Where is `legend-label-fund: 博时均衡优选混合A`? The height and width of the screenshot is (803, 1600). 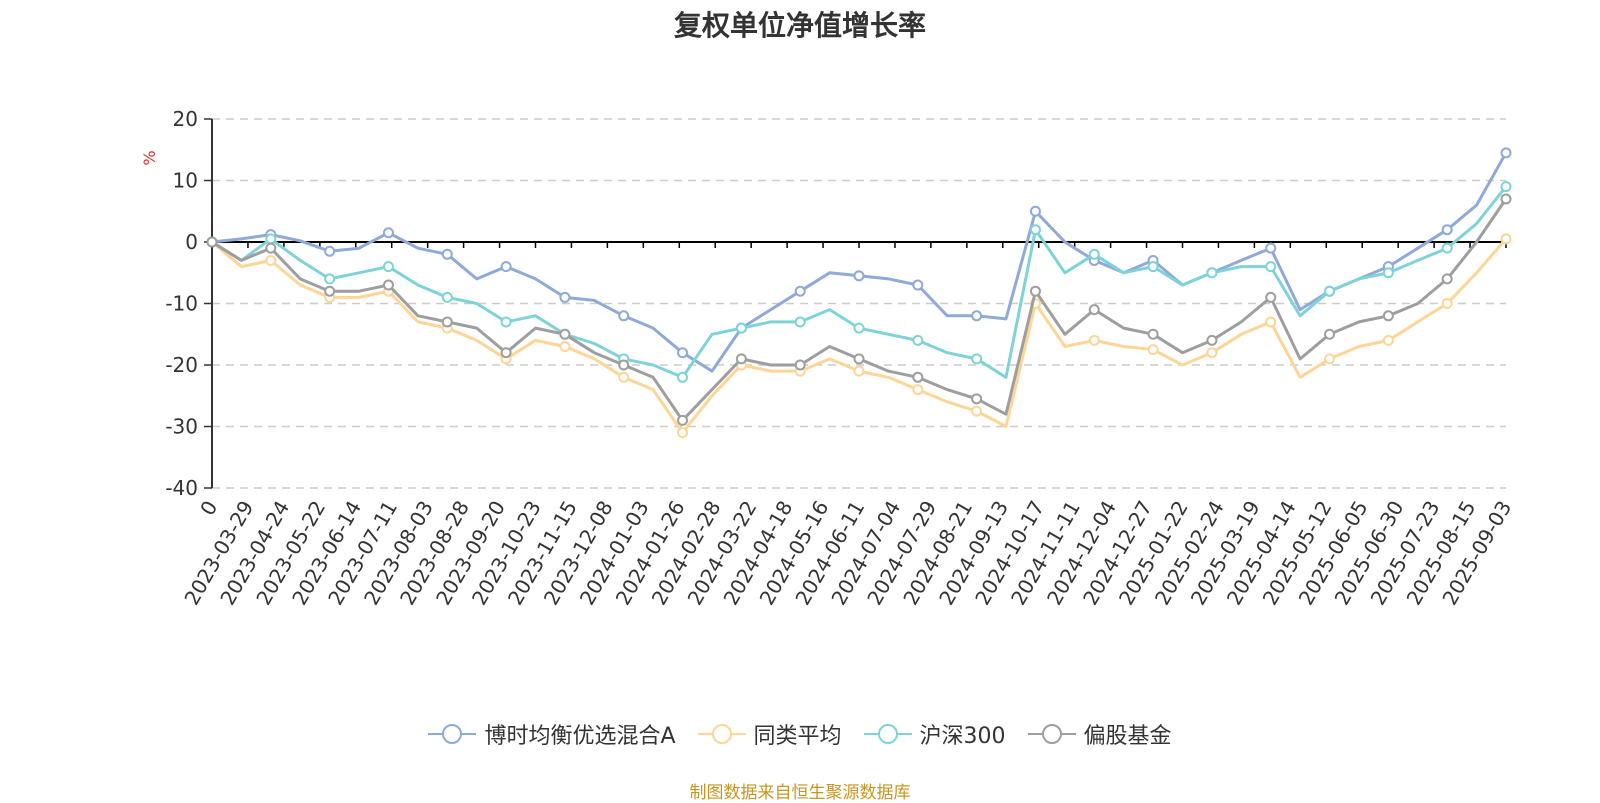 legend-label-fund: 博时均衡优选混合A is located at coordinates (580, 736).